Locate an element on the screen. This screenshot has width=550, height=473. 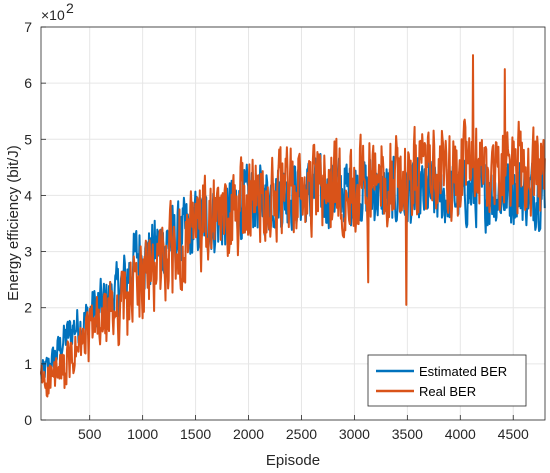
x-tick-label: 1500 is located at coordinates (195, 434).